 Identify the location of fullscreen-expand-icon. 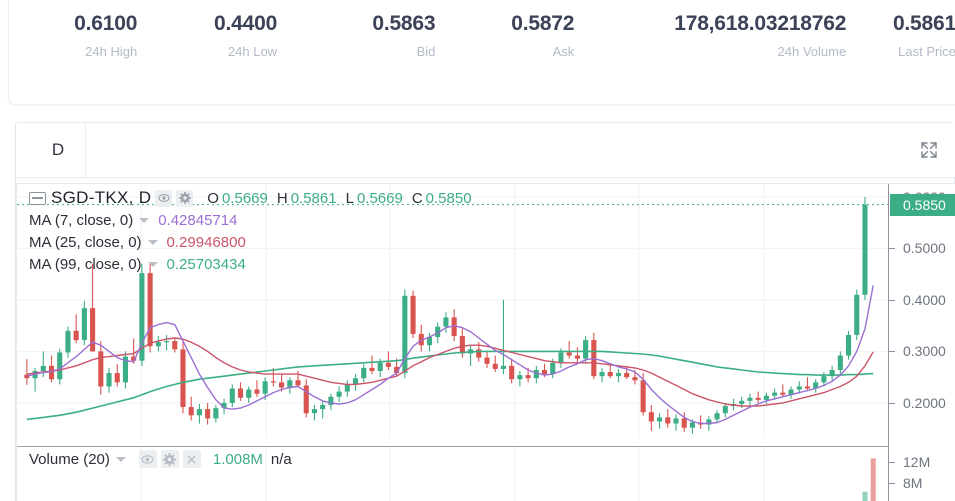
(929, 150).